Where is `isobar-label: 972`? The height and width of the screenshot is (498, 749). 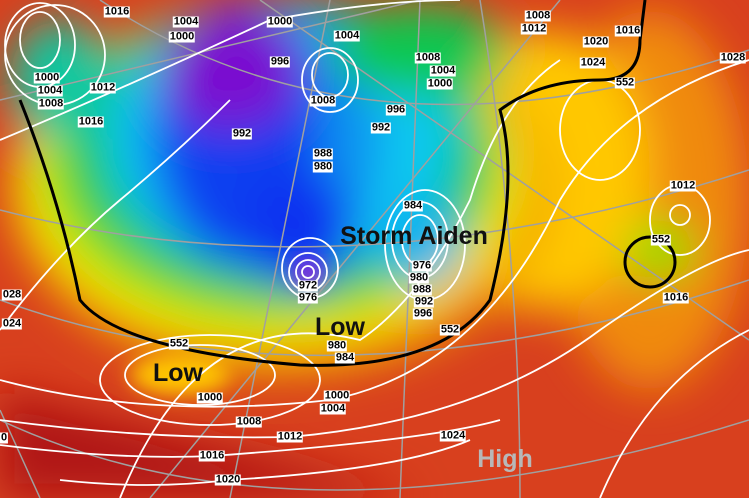
isobar-label: 972 is located at coordinates (308, 285).